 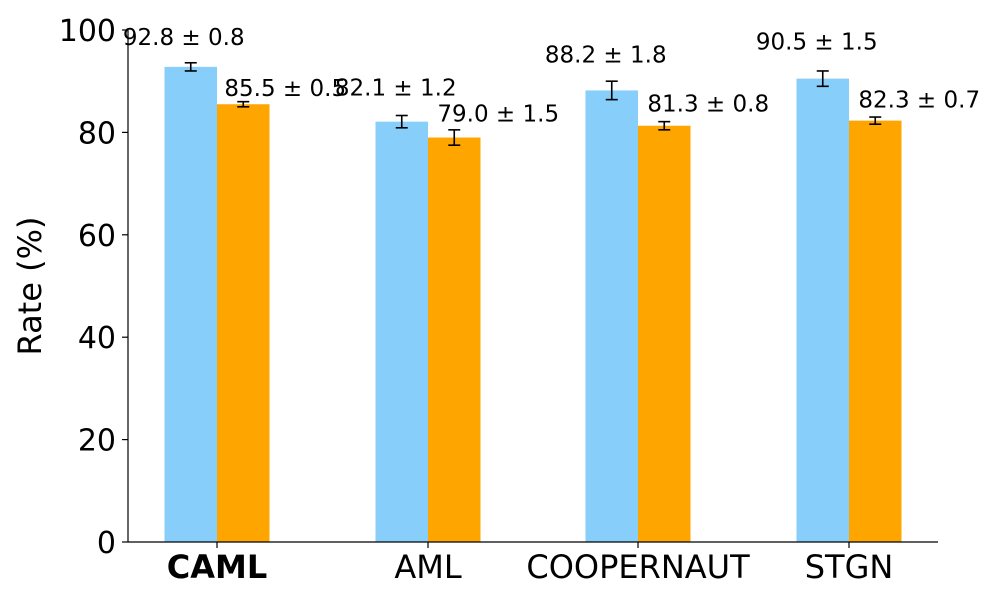 What do you see at coordinates (97, 441) in the screenshot?
I see `y-tick-label-20: 20` at bounding box center [97, 441].